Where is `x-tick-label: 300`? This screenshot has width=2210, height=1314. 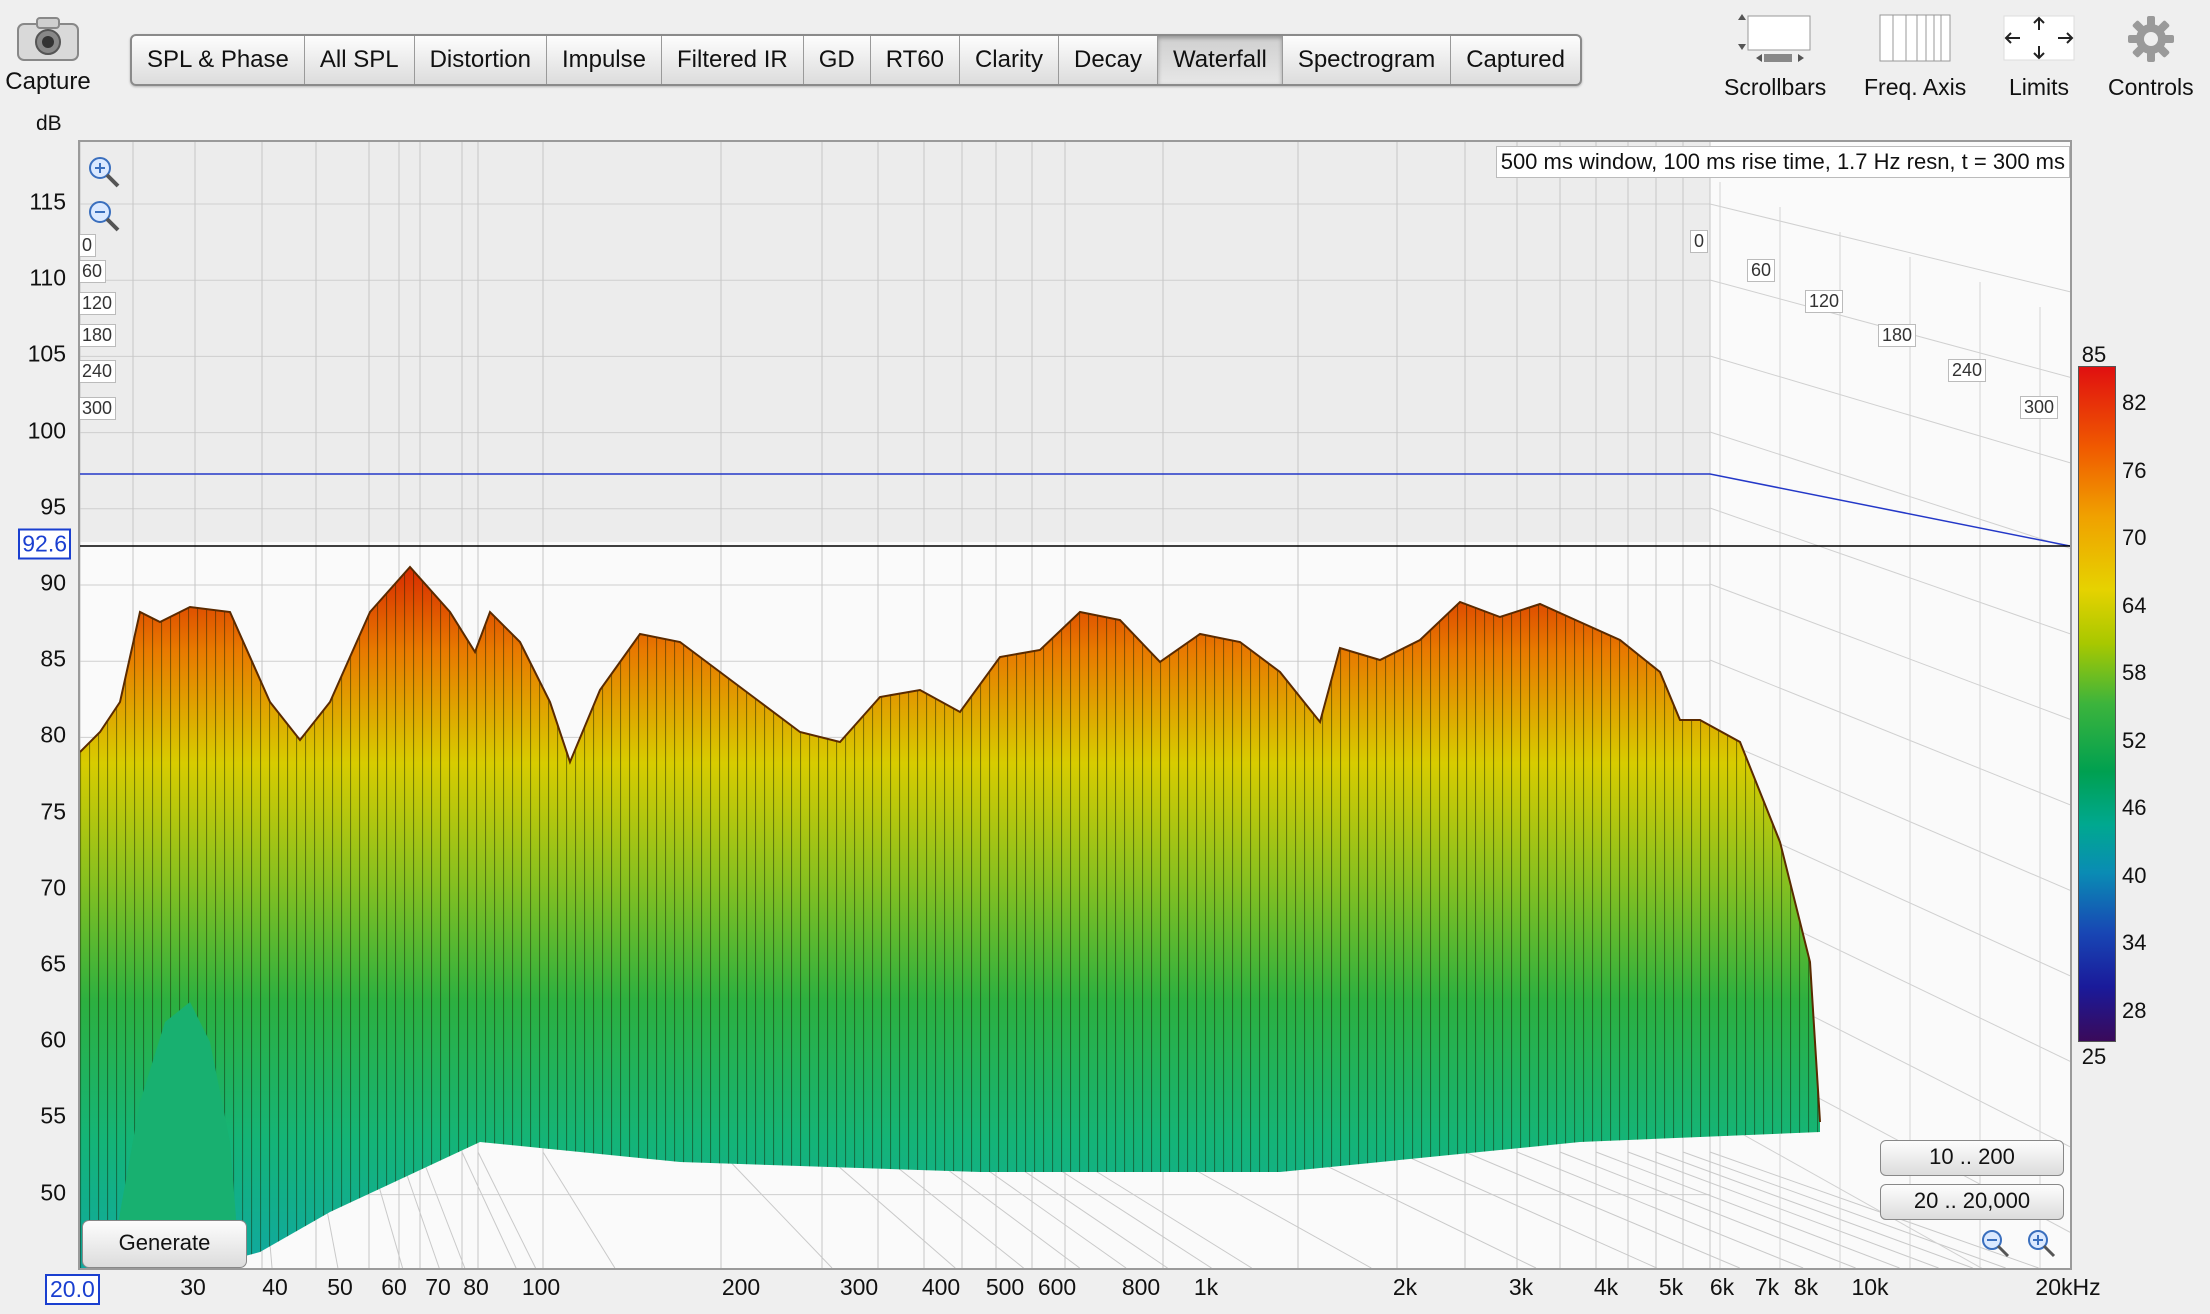
x-tick-label: 300 is located at coordinates (859, 1287).